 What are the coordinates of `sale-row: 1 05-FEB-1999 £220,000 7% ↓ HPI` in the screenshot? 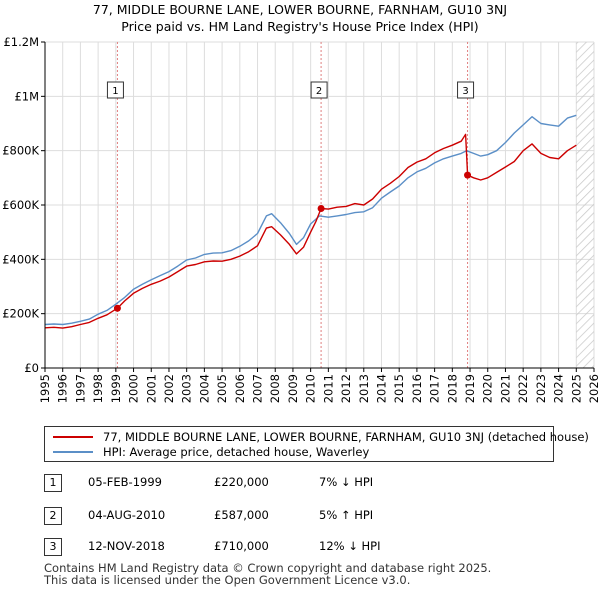 It's located at (304, 484).